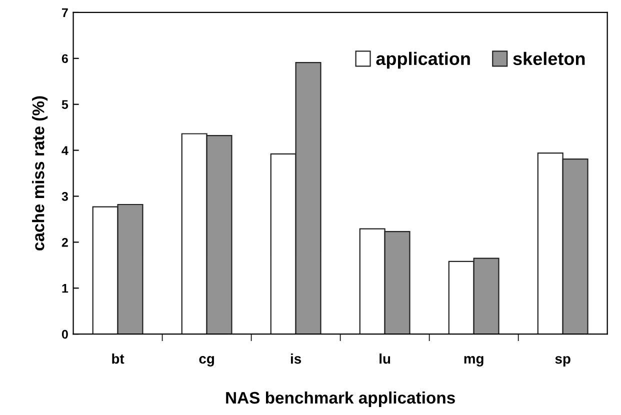  Describe the element at coordinates (385, 359) in the screenshot. I see `x-tick-label: lu` at that location.